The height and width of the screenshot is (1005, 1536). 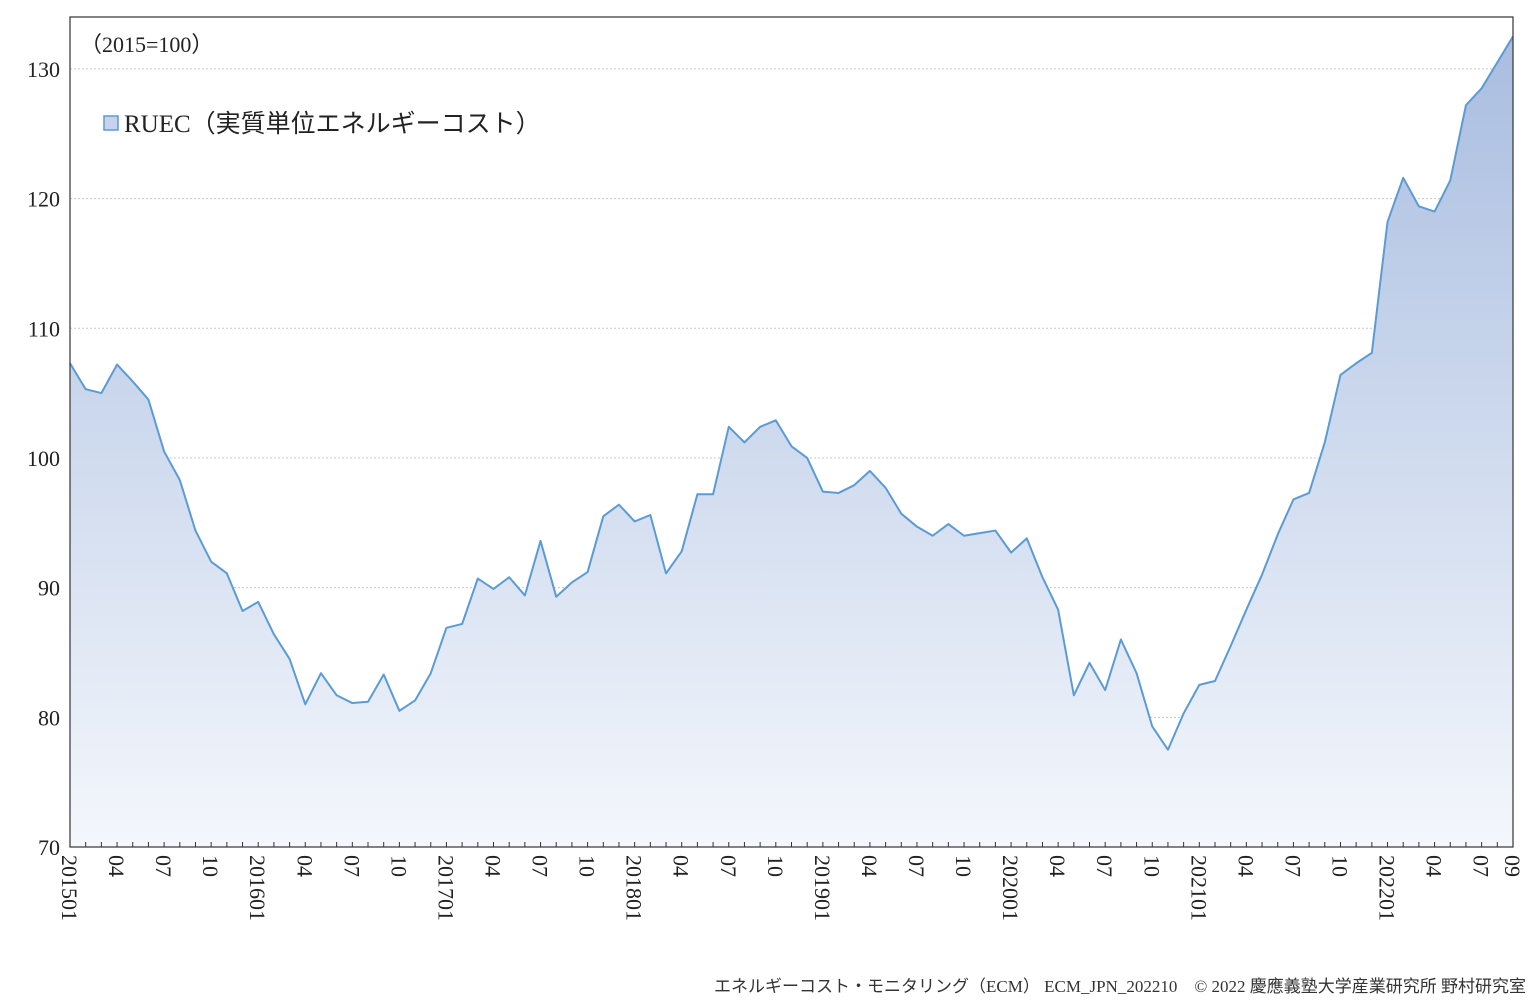 What do you see at coordinates (257, 888) in the screenshot?
I see `x-tick-label: 201601` at bounding box center [257, 888].